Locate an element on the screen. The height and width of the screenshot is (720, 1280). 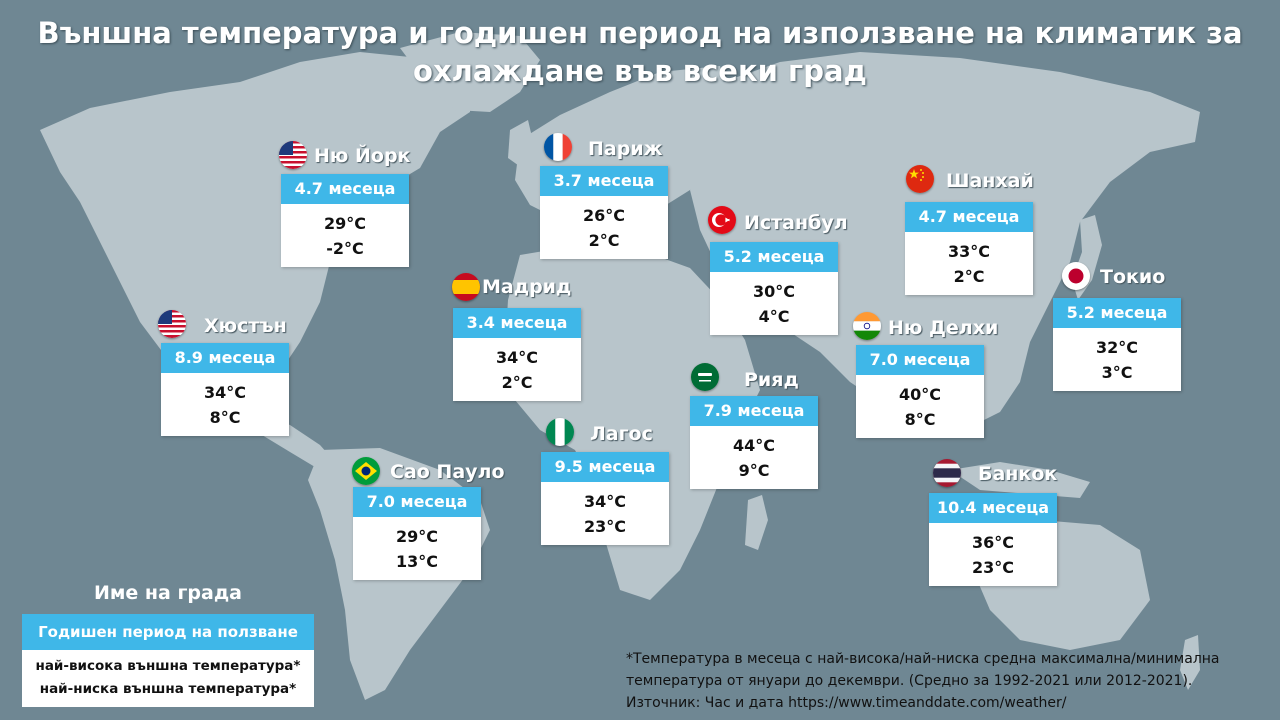
low-temperature: 9°C is located at coordinates (754, 470).